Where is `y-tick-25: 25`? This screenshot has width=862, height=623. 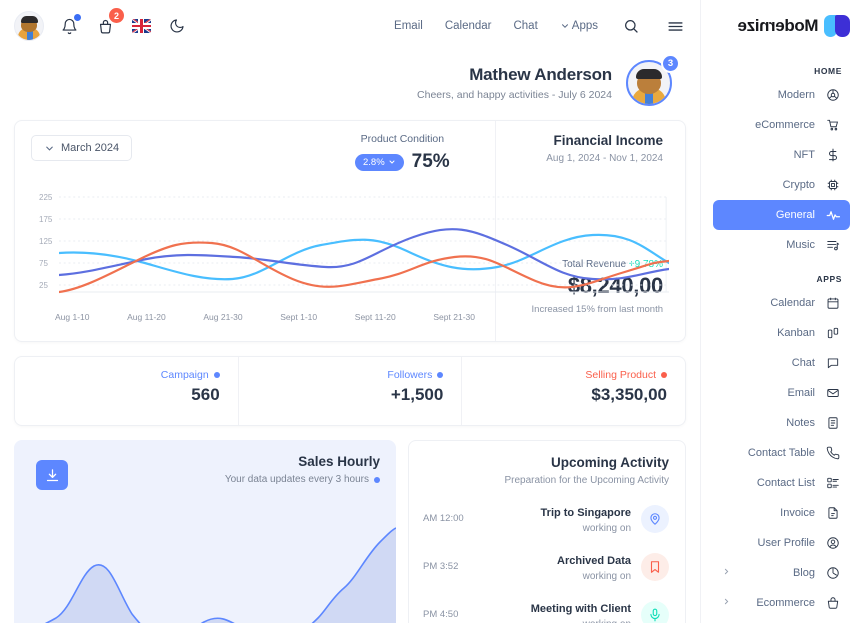 y-tick-25: 25 is located at coordinates (43, 285).